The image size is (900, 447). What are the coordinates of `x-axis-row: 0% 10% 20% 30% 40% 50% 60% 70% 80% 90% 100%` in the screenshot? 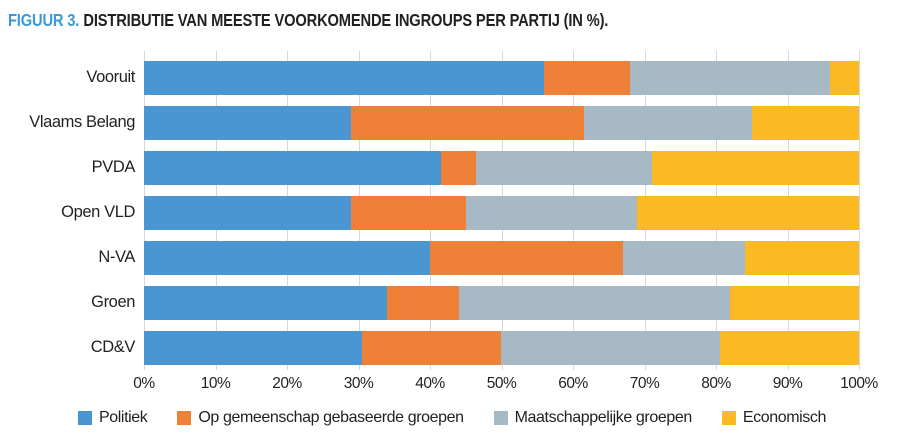 It's located at (450, 384).